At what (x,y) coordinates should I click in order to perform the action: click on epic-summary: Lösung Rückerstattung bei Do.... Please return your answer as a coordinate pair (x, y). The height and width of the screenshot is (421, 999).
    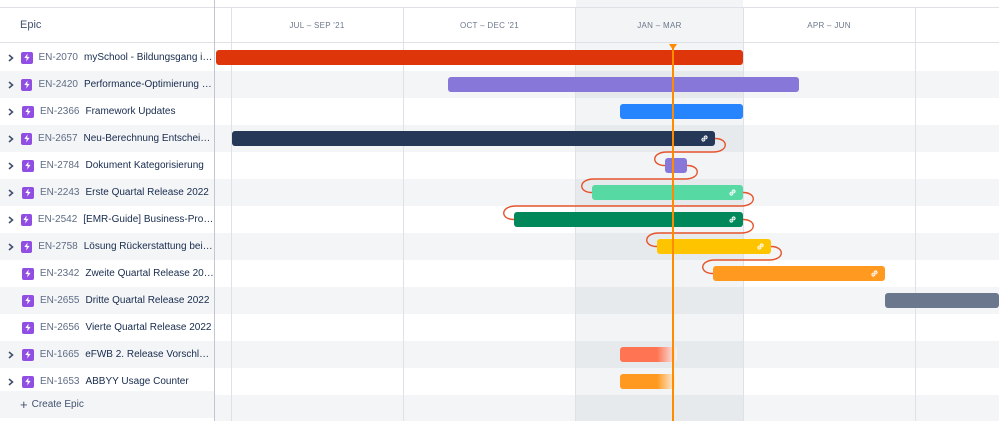
    Looking at the image, I should click on (148, 246).